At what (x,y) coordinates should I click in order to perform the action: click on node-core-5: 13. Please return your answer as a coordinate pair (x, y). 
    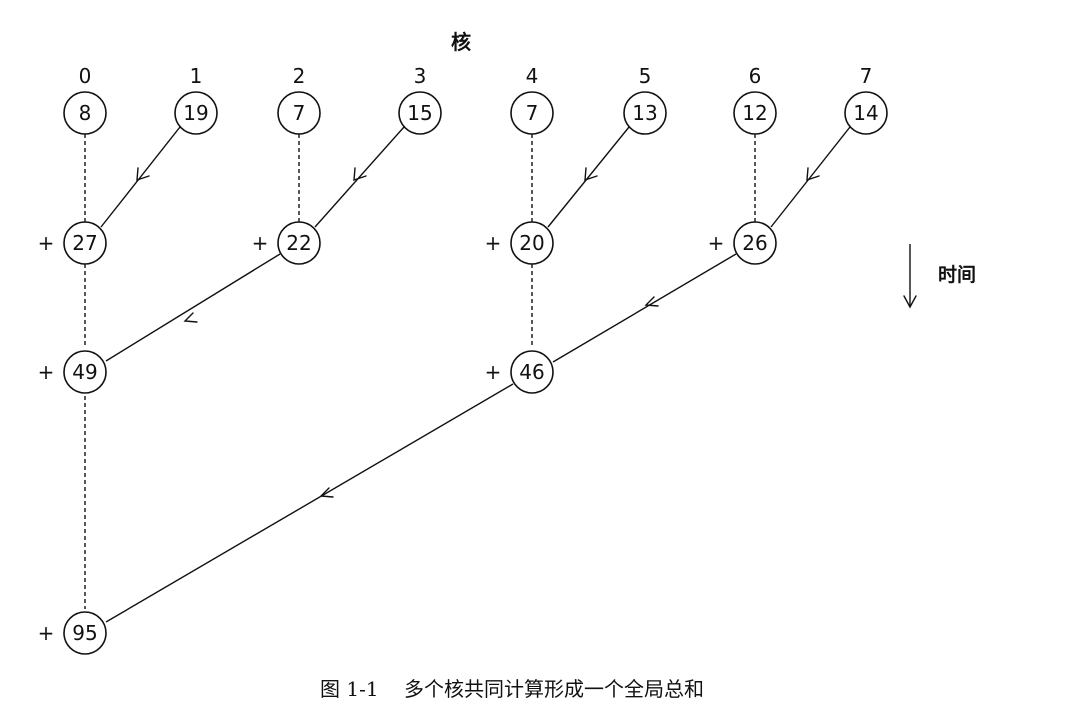
    Looking at the image, I should click on (645, 113).